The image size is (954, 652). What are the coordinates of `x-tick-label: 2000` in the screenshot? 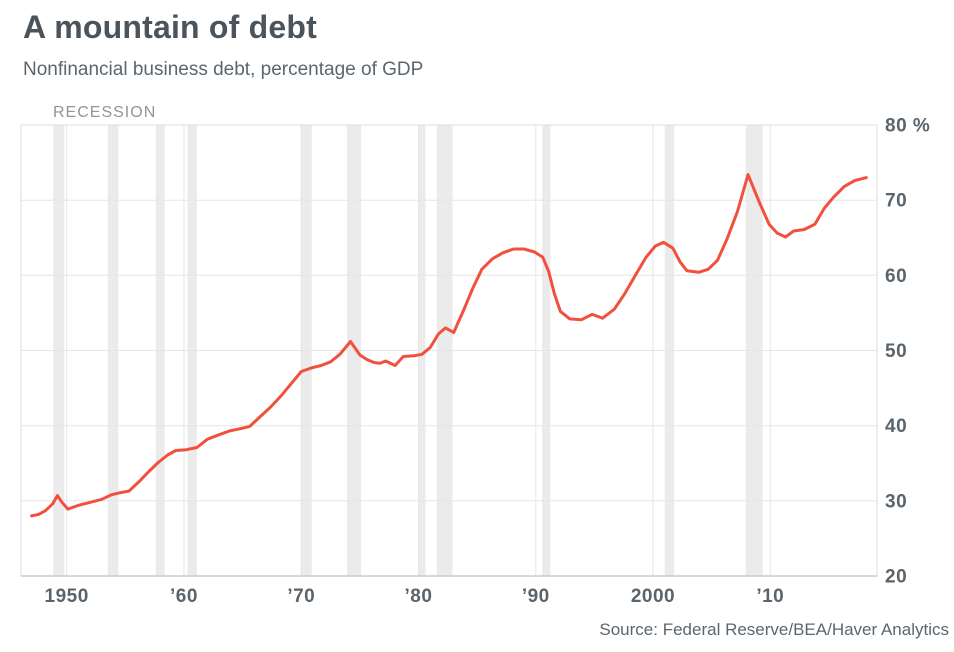 It's located at (653, 596).